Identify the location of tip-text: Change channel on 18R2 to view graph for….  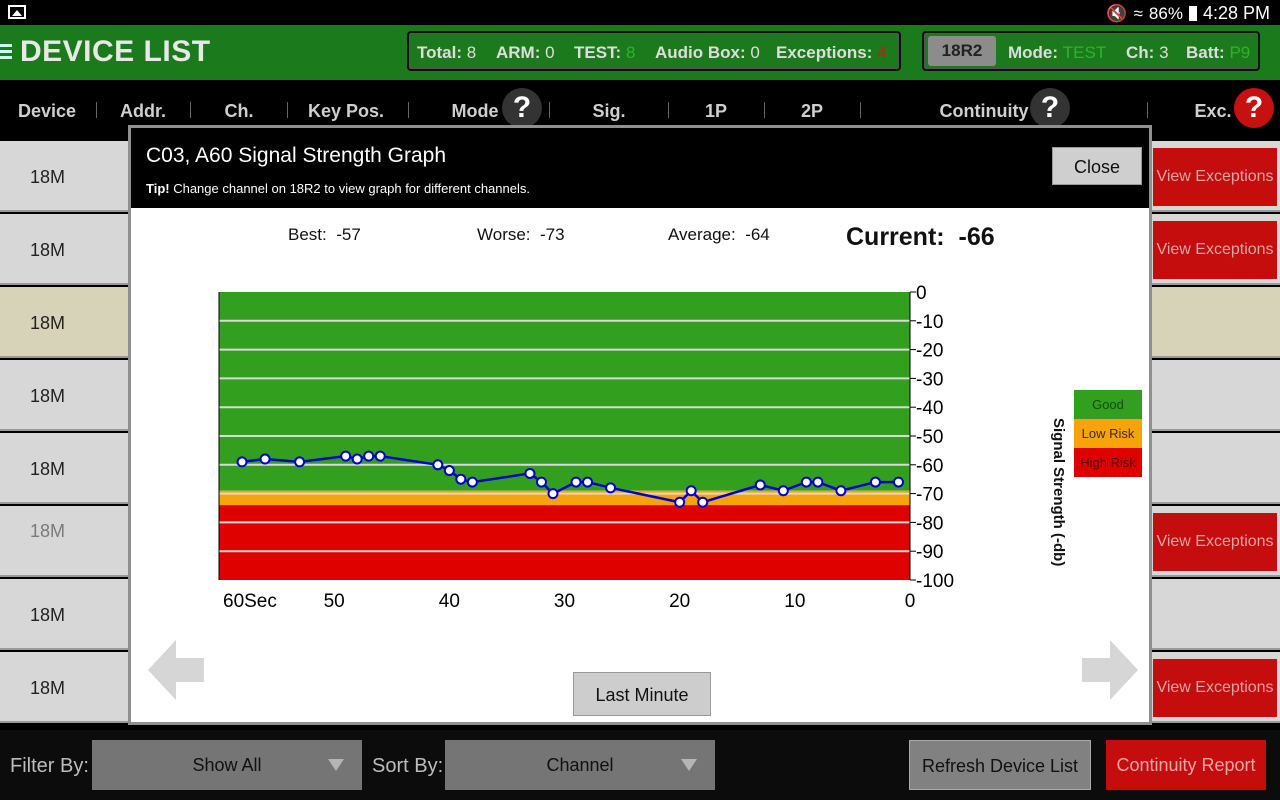
(349, 188).